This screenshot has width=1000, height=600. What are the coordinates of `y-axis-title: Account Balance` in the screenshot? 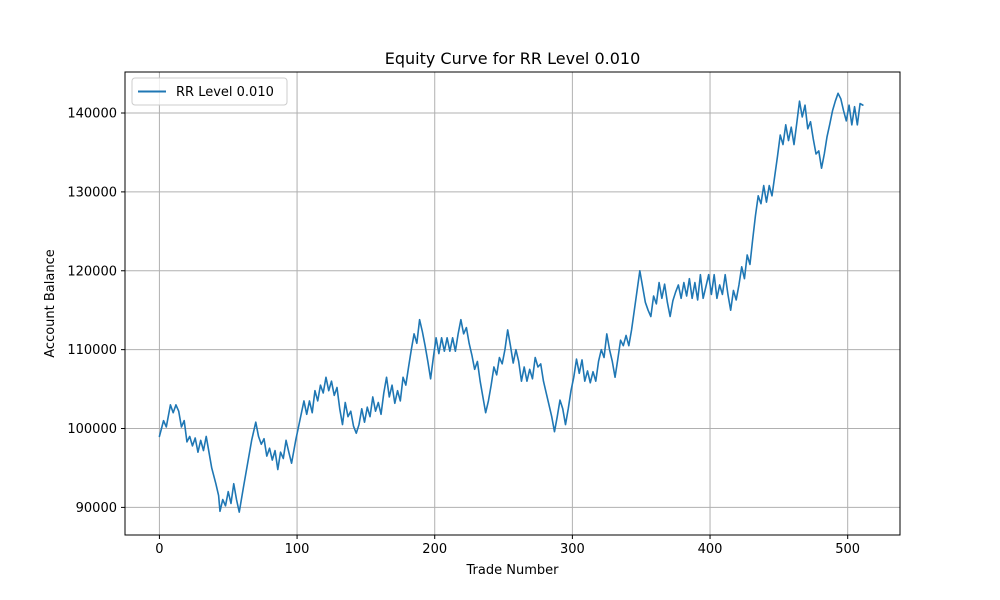 It's located at (50, 303).